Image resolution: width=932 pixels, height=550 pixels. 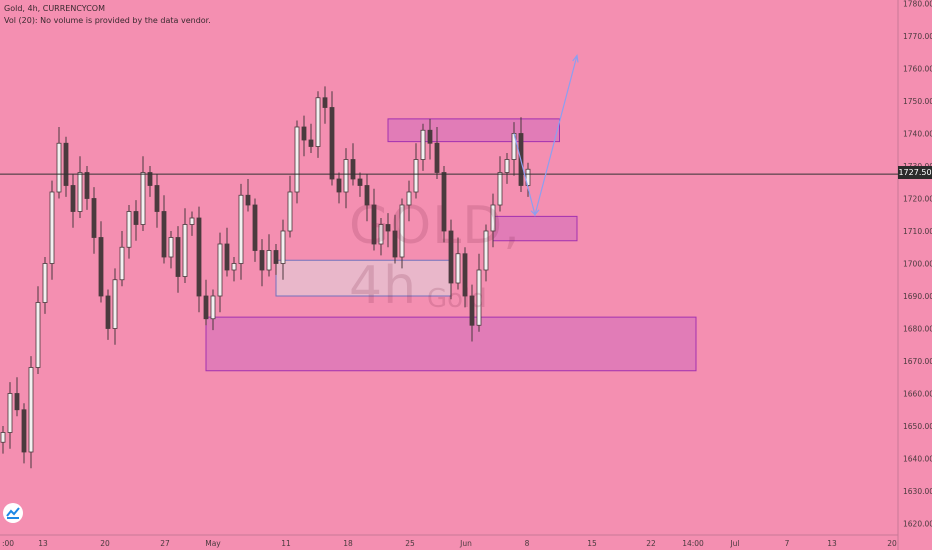 I want to click on y-tick-label: 1690.00, so click(x=917, y=296).